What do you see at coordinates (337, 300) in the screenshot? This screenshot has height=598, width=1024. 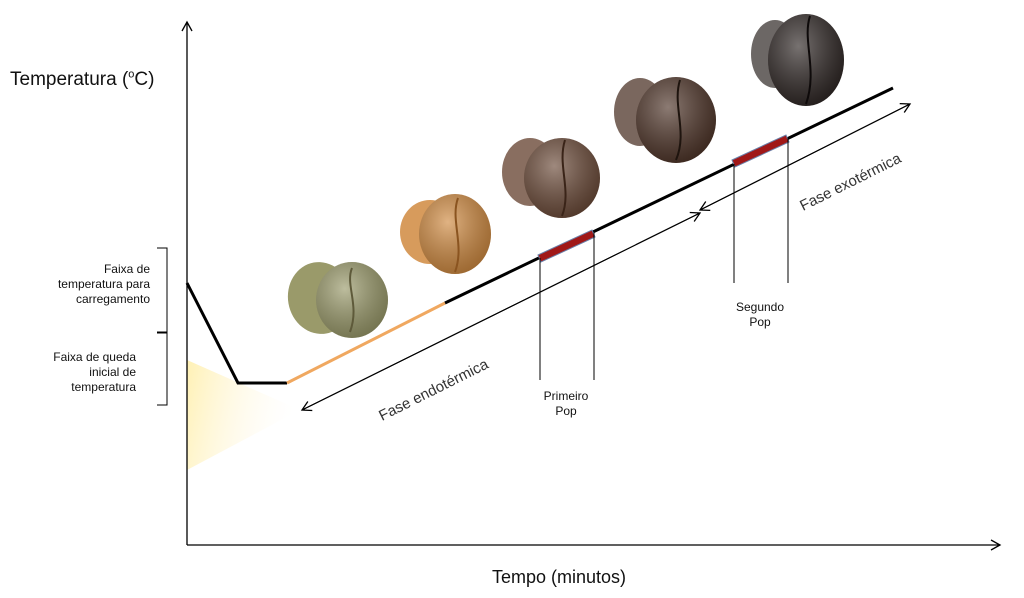 I see `green-bean-icon` at bounding box center [337, 300].